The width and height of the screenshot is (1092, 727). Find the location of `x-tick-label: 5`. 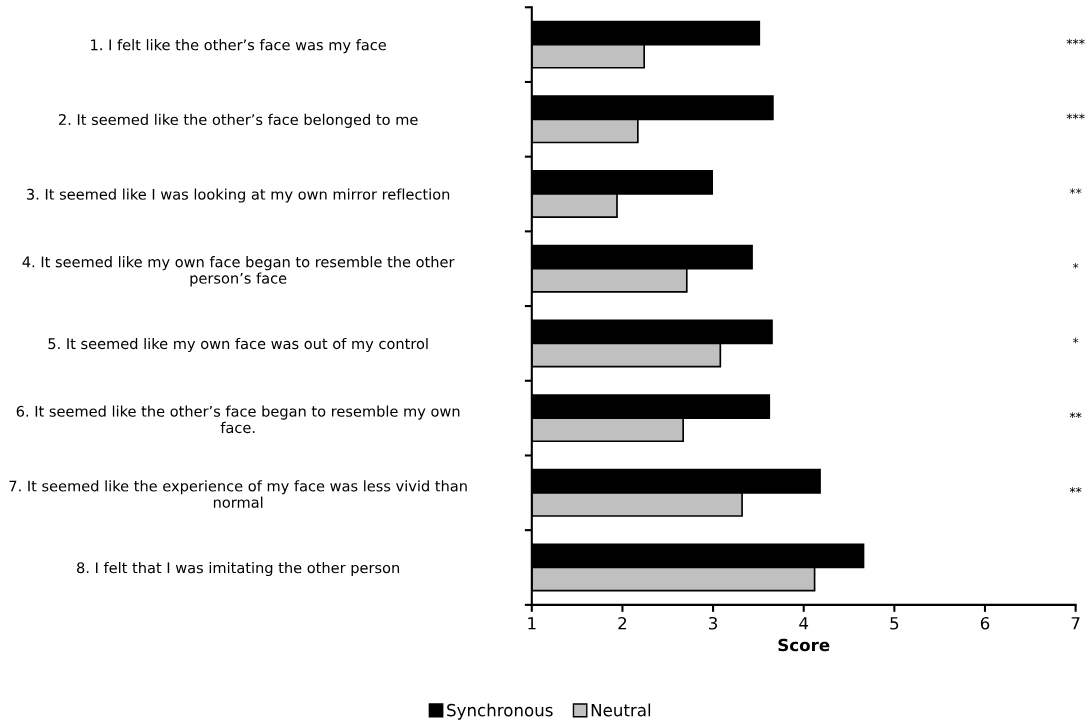

x-tick-label: 5 is located at coordinates (894, 623).